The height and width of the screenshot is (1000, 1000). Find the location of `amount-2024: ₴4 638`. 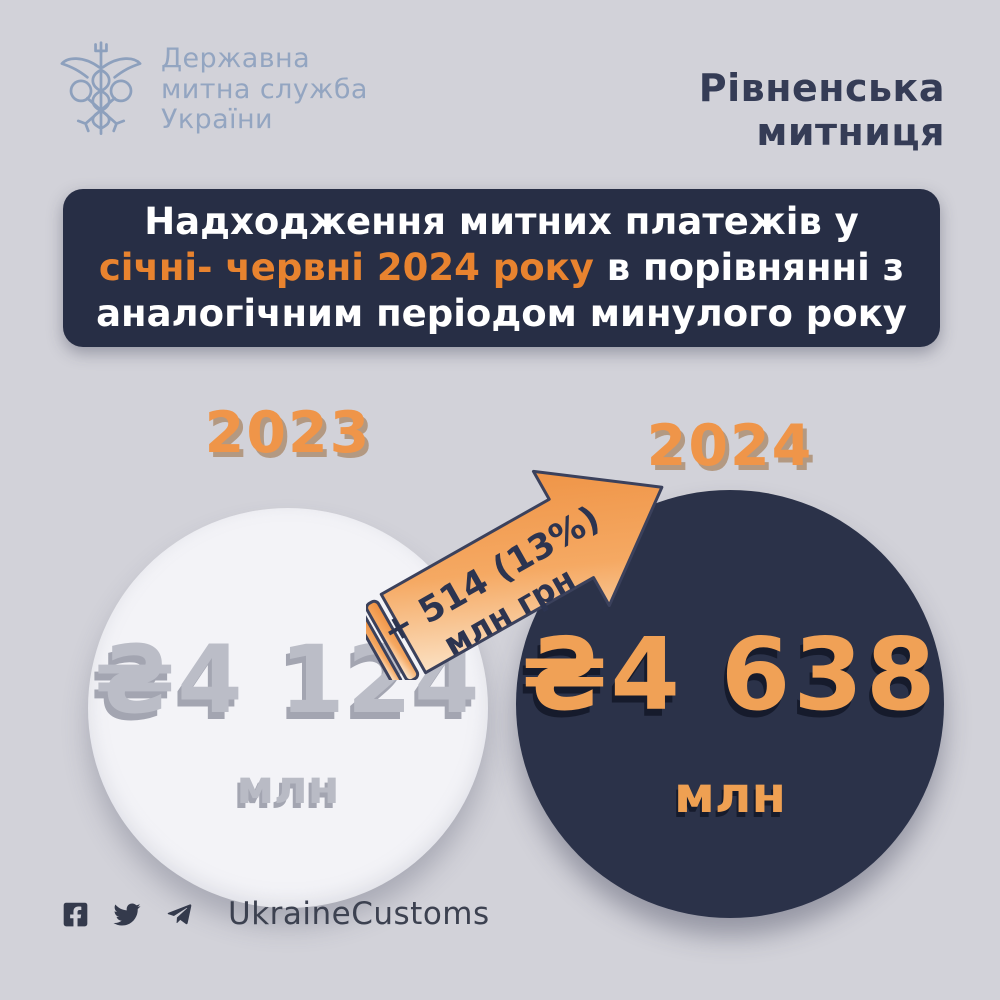

amount-2024: ₴4 638 is located at coordinates (730, 674).